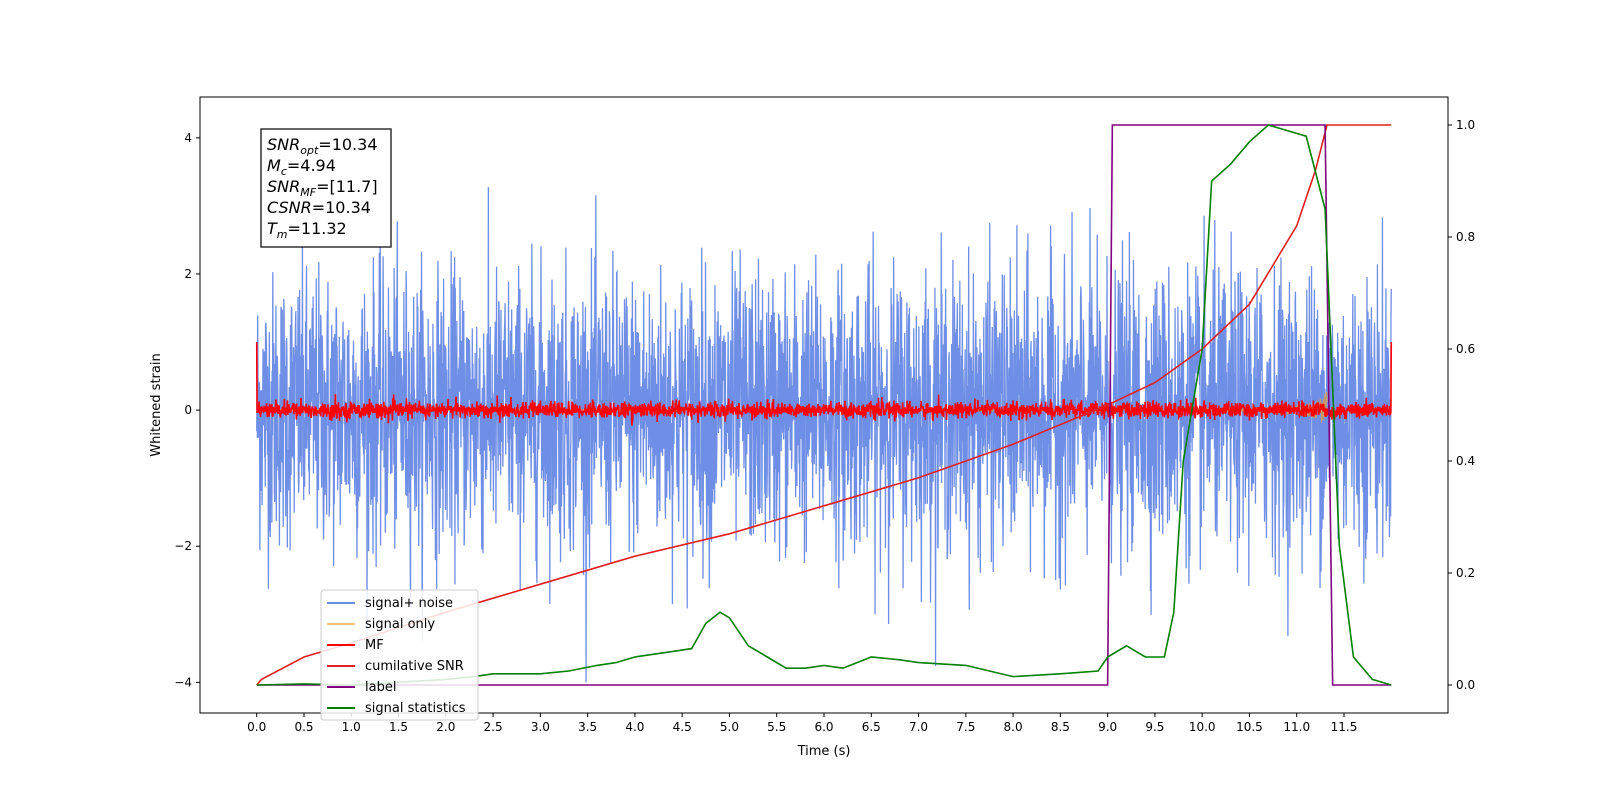 Image resolution: width=1600 pixels, height=800 pixels. I want to click on x-tick-label: 11.0, so click(1296, 727).